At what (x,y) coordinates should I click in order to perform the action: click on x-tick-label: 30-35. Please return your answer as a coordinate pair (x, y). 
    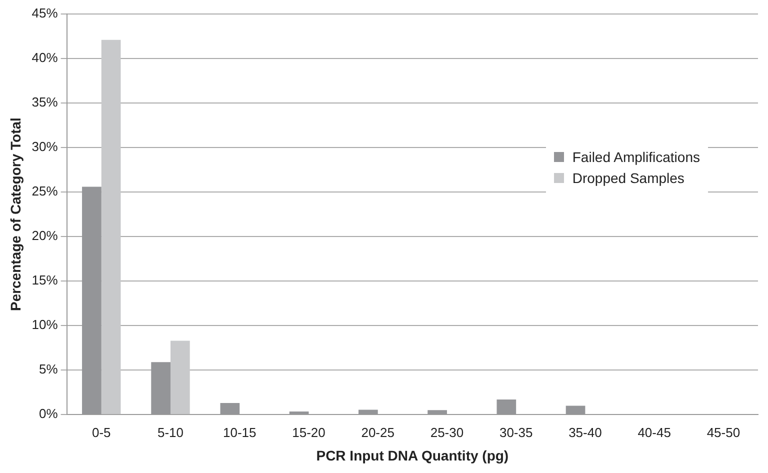
    Looking at the image, I should click on (516, 432).